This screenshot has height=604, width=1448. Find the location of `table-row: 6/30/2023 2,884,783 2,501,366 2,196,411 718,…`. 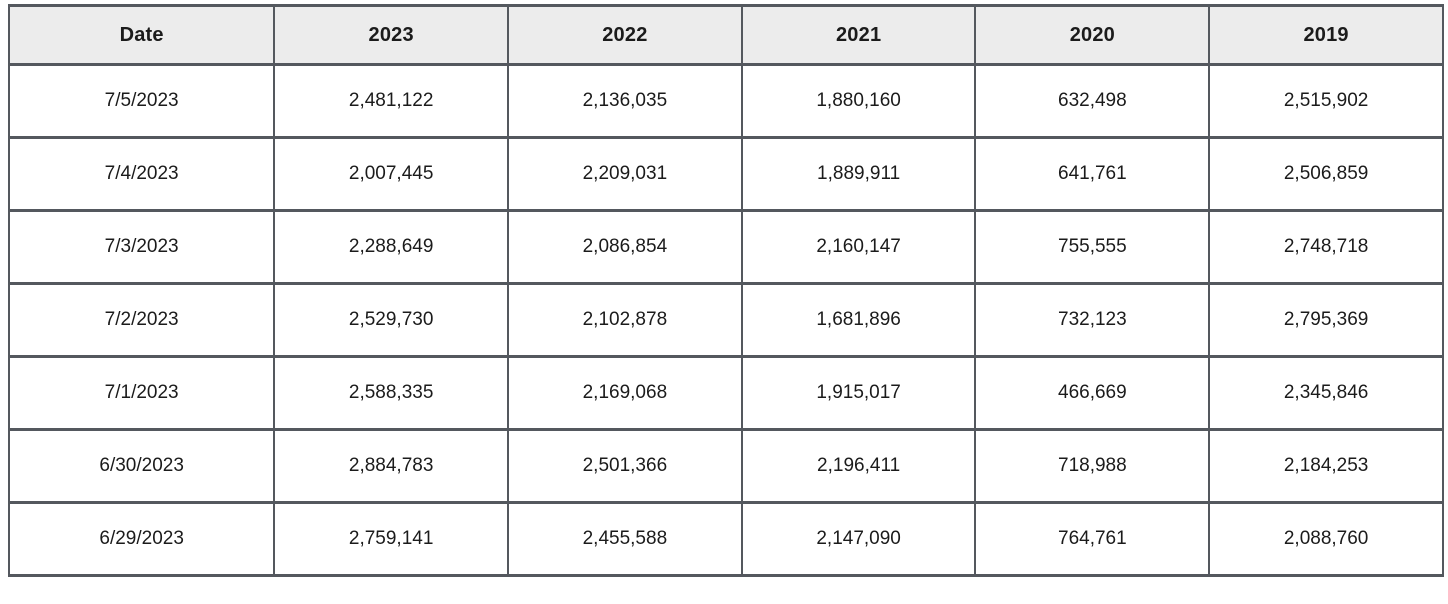

table-row: 6/30/2023 2,884,783 2,501,366 2,196,411 718,… is located at coordinates (725, 466).